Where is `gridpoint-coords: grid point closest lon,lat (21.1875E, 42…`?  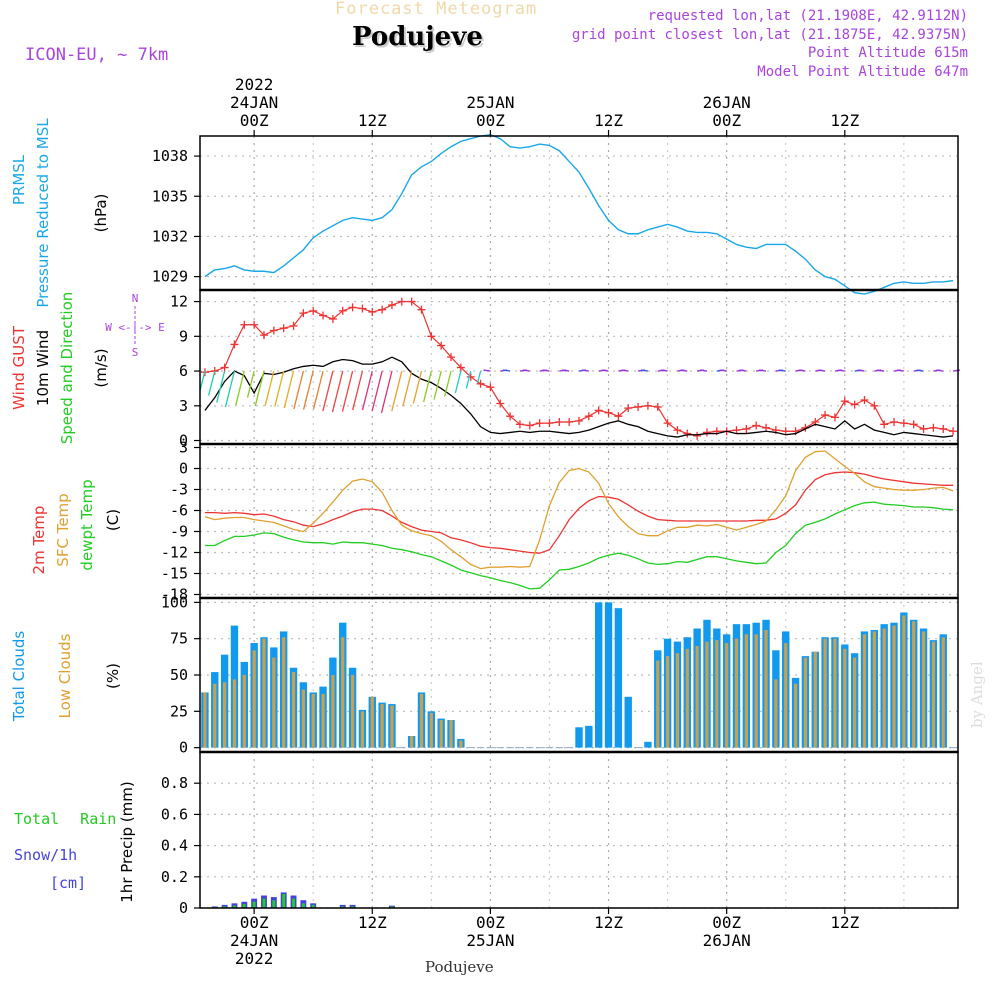 gridpoint-coords: grid point closest lon,lat (21.1875E, 42… is located at coordinates (769, 35).